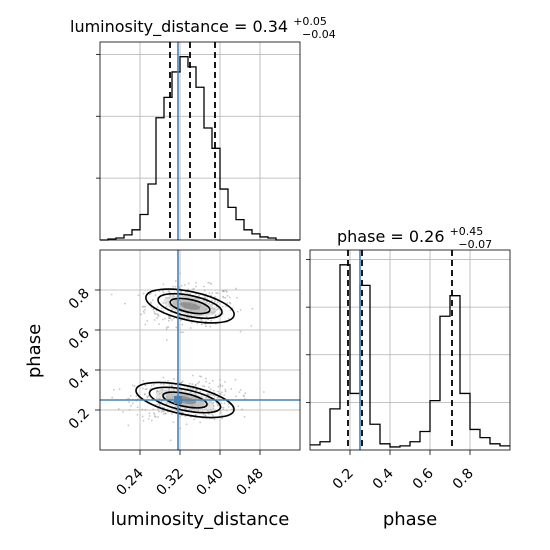 The width and height of the screenshot is (550, 550). What do you see at coordinates (200, 141) in the screenshot?
I see `lumdist-hist-grid` at bounding box center [200, 141].